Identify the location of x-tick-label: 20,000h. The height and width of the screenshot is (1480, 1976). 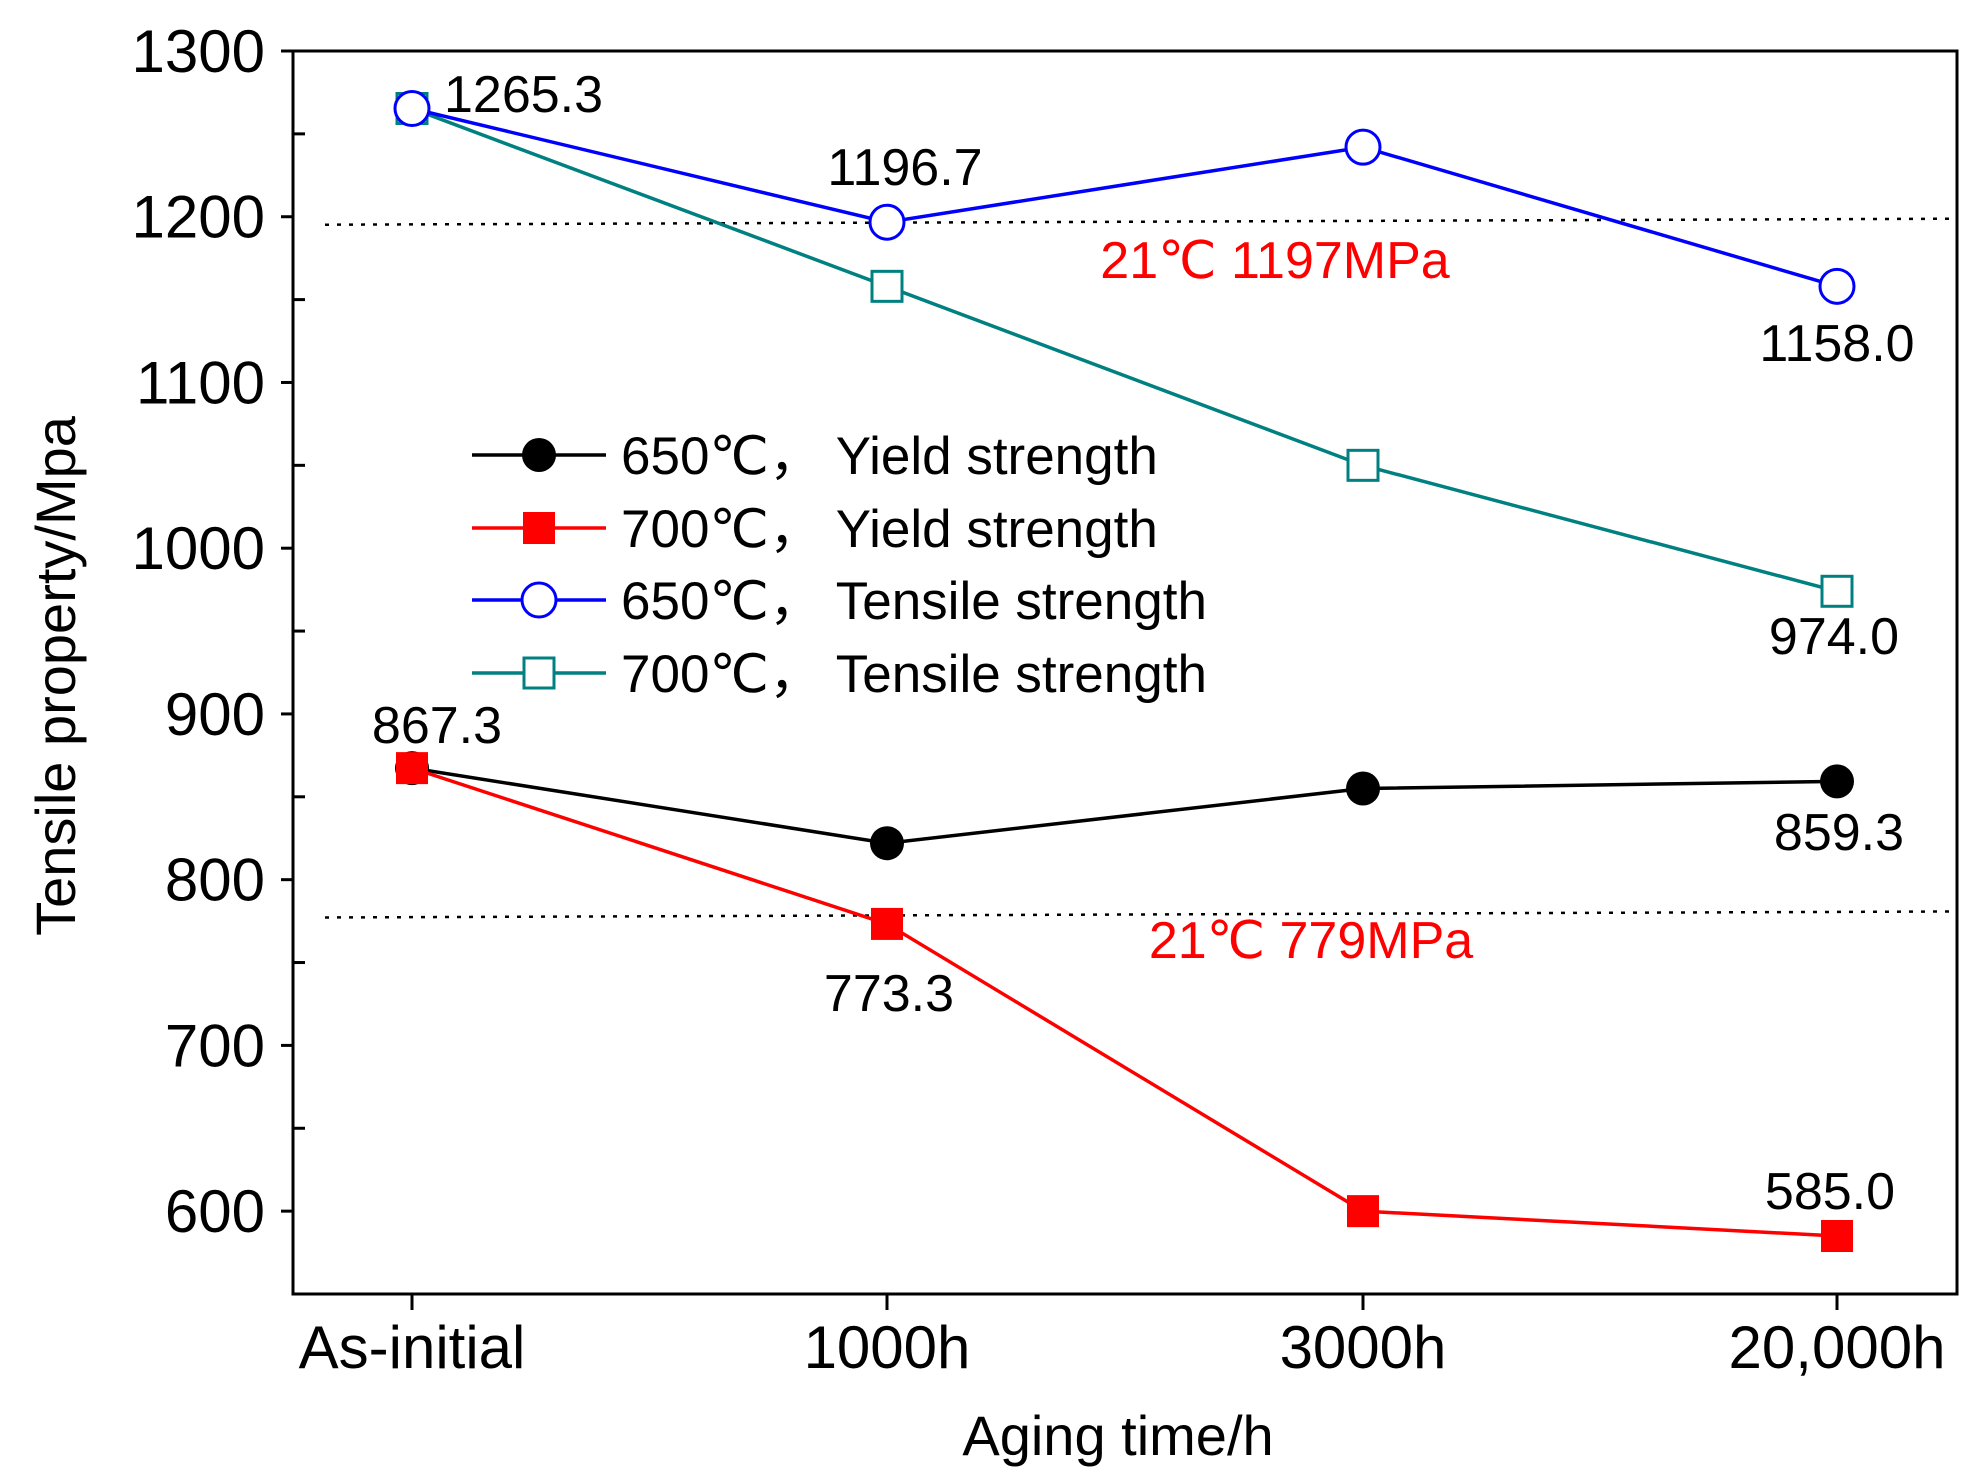
(1837, 1347).